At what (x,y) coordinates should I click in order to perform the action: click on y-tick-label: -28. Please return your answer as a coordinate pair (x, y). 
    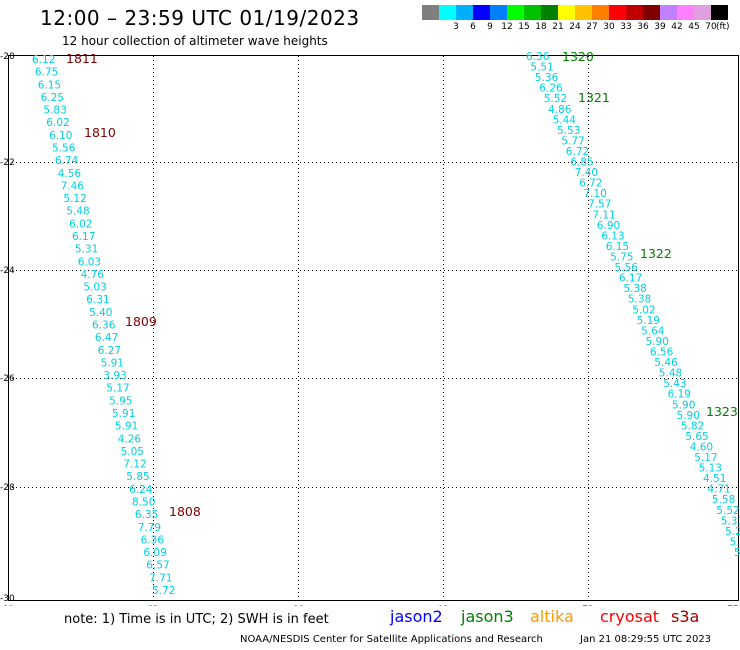
    Looking at the image, I should click on (7, 488).